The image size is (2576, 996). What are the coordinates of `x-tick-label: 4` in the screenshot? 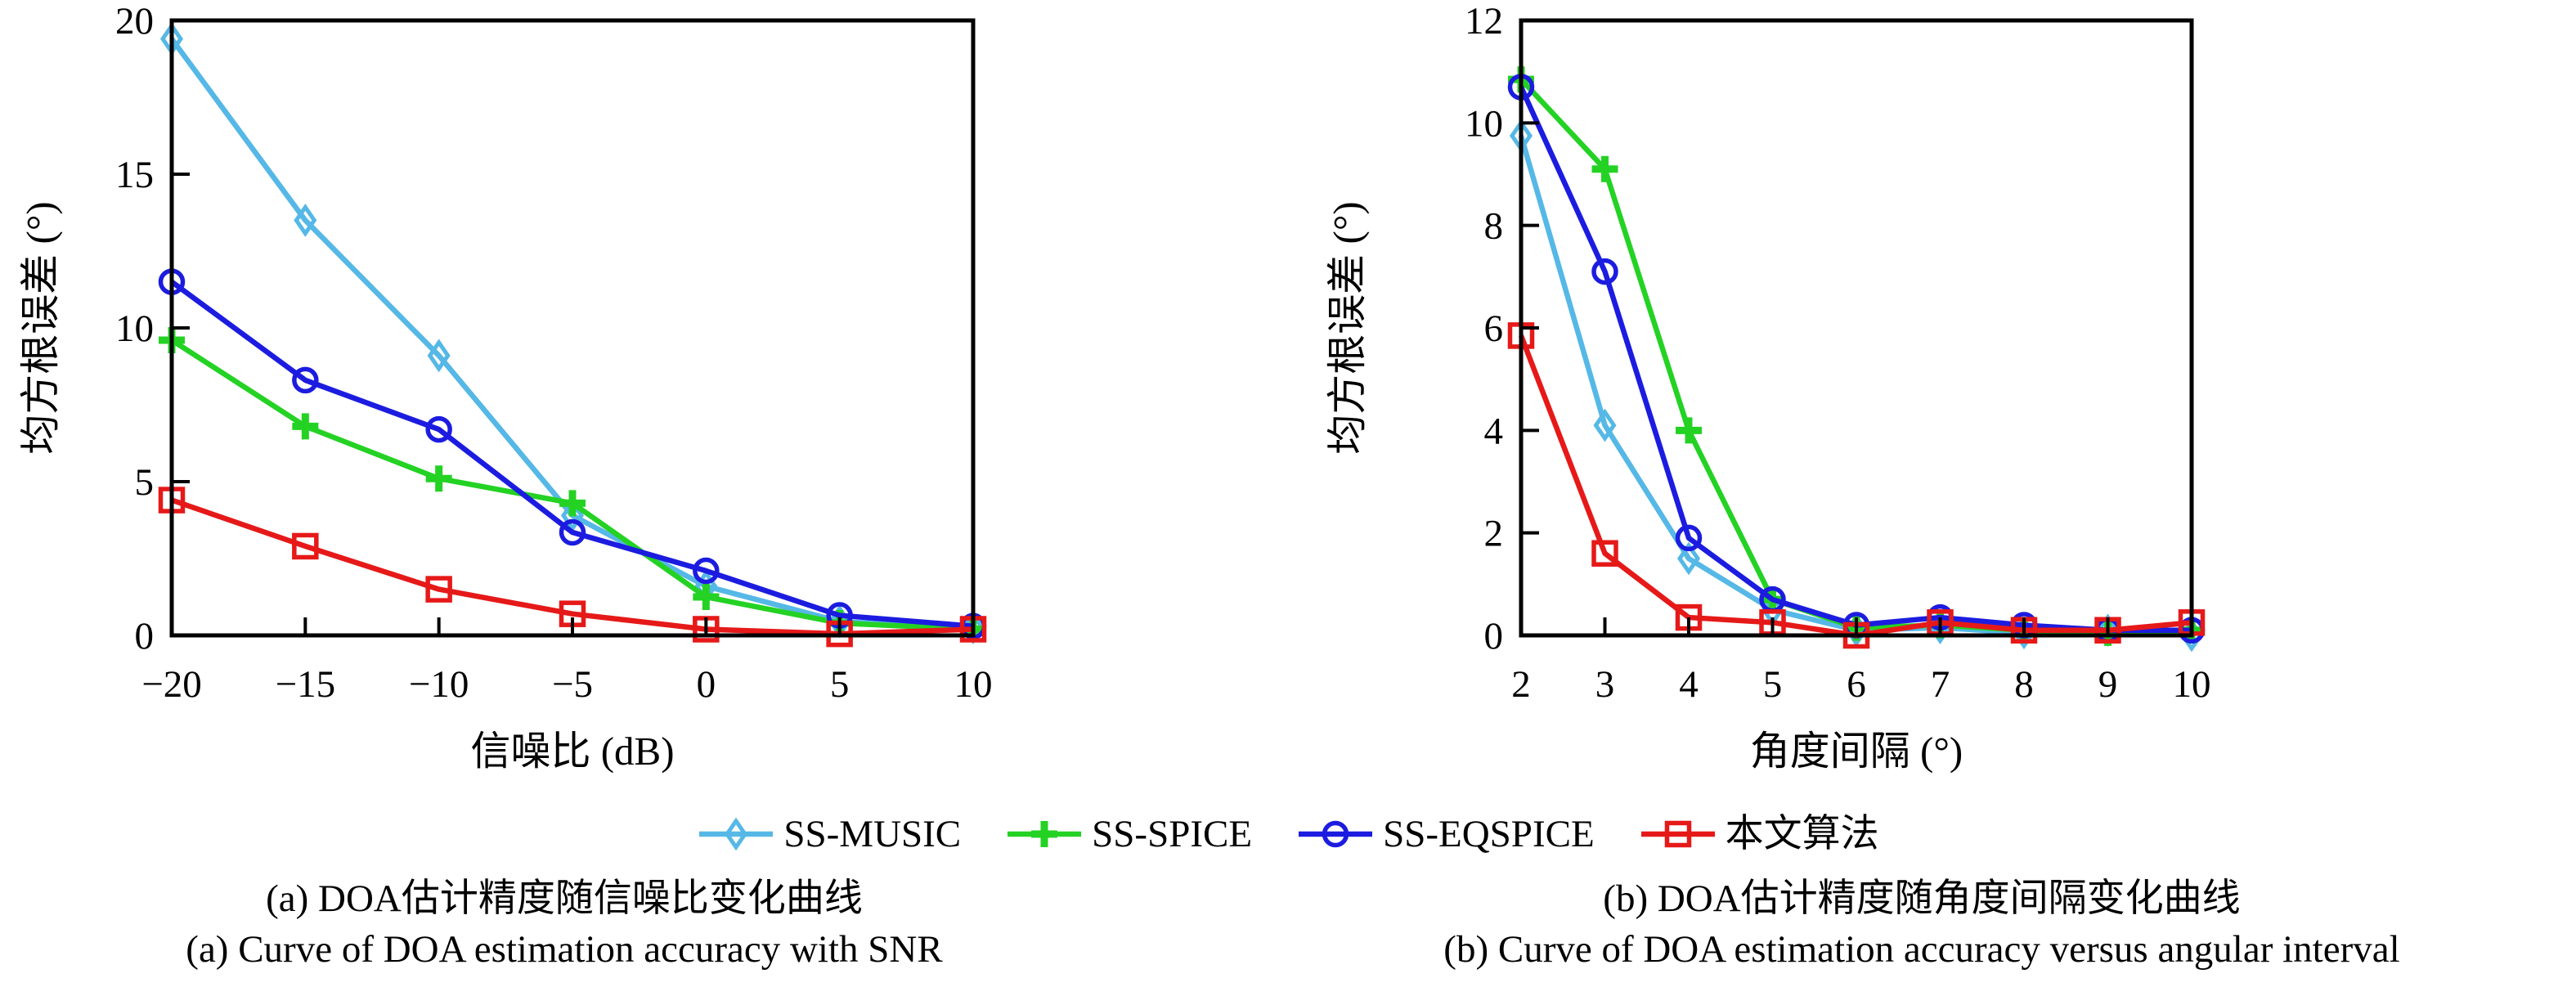 It's located at (1689, 684).